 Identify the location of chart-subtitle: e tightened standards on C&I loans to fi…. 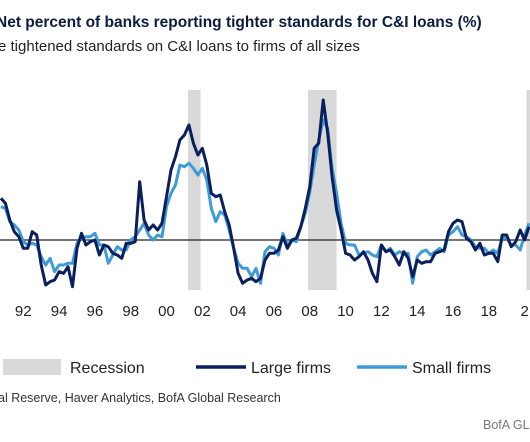
(180, 46).